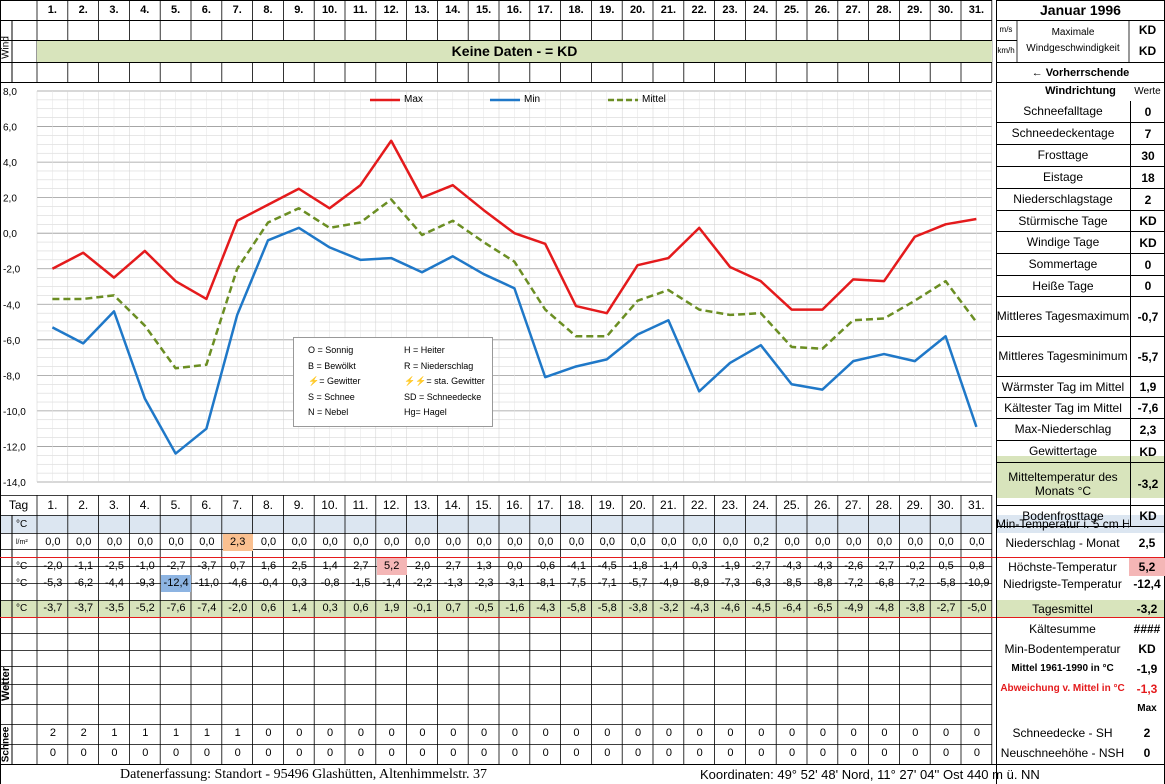 Image resolution: width=1165 pixels, height=784 pixels. I want to click on table-cell: 1,4, so click(330, 566).